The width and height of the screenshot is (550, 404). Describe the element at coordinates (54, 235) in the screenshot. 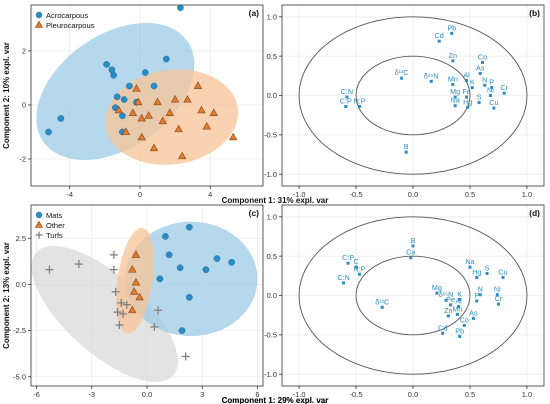

I see `legend-entry: Turfs` at that location.